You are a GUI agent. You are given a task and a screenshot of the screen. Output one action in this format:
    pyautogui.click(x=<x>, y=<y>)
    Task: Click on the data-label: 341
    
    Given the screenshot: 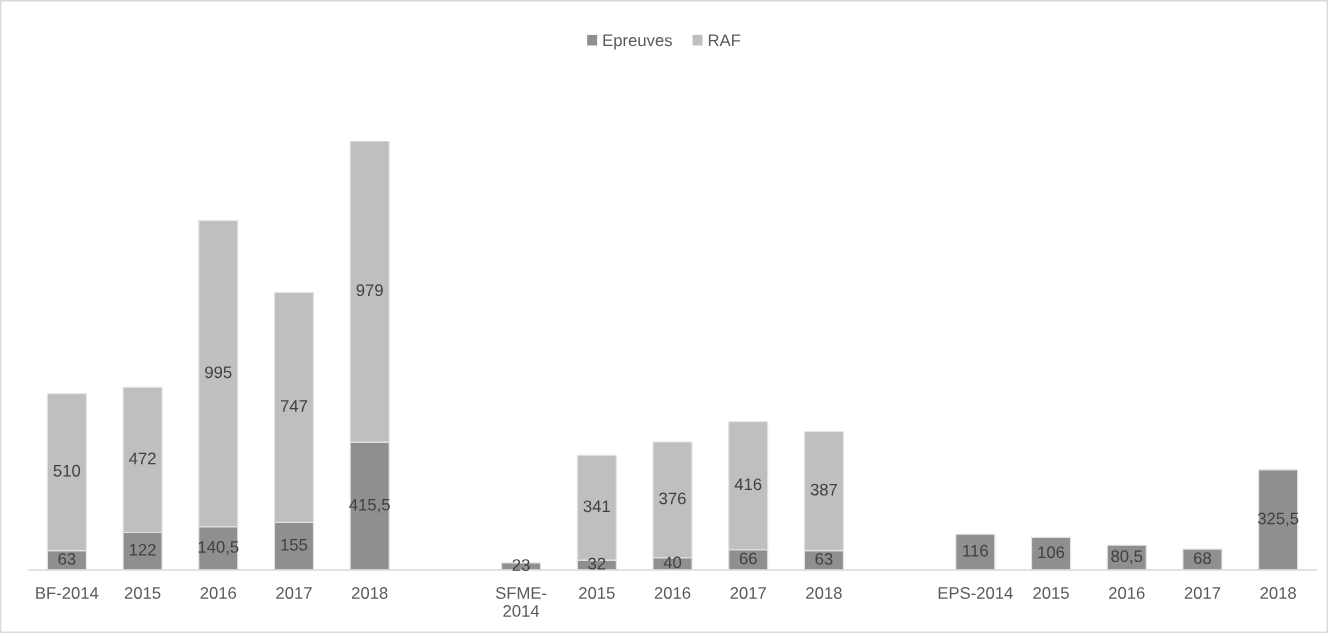 What is the action you would take?
    pyautogui.click(x=596, y=506)
    